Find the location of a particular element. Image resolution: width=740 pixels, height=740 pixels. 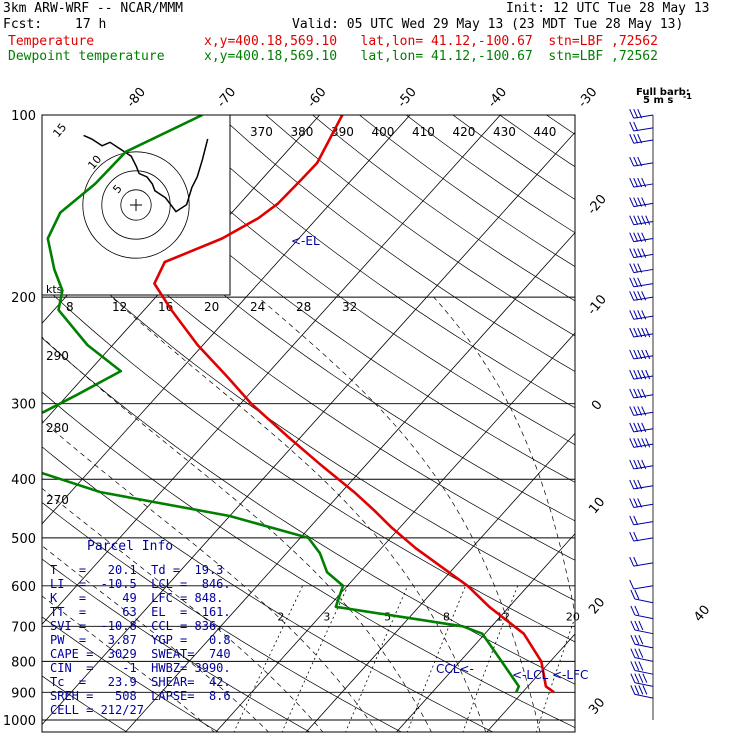

moist-adiabat is located at coordinates (128, 663).